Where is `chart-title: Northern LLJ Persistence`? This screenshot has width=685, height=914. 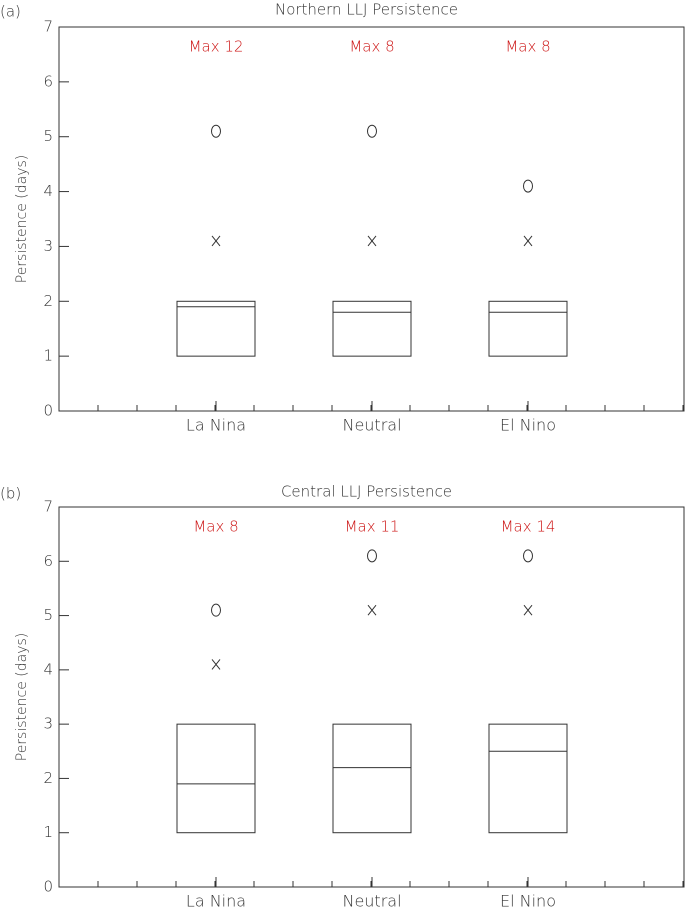 chart-title: Northern LLJ Persistence is located at coordinates (366, 10).